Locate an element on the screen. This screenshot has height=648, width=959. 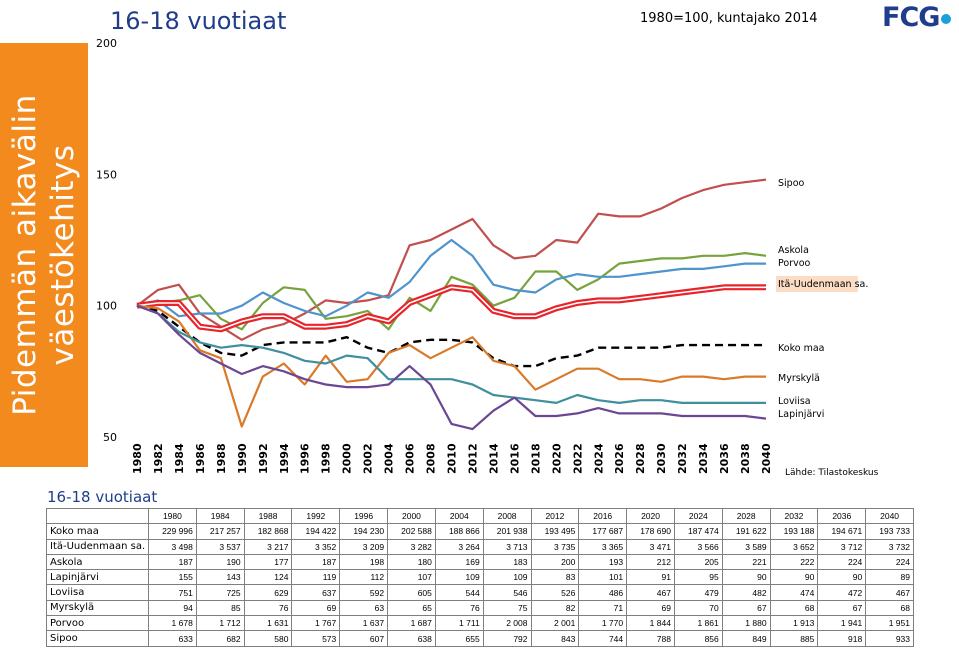
table-row-name: Myrskylä is located at coordinates (97, 608).